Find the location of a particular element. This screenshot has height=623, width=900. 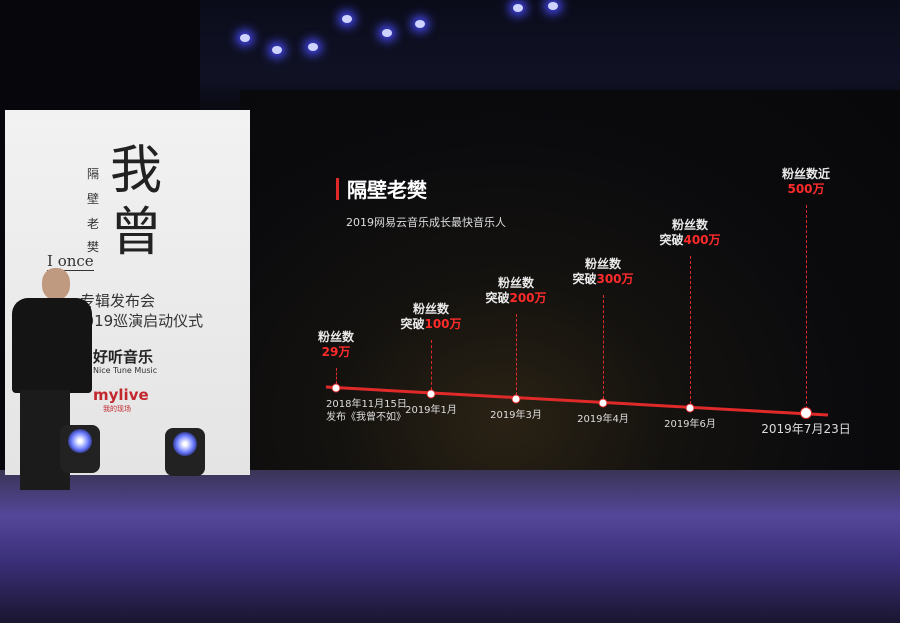

milestone-date-text: 2019年7月23日 is located at coordinates (806, 429).